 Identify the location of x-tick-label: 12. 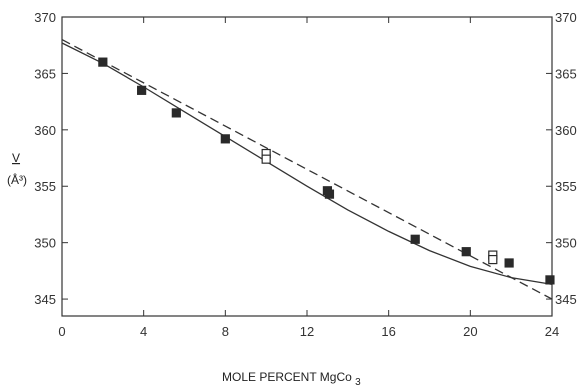
(307, 331).